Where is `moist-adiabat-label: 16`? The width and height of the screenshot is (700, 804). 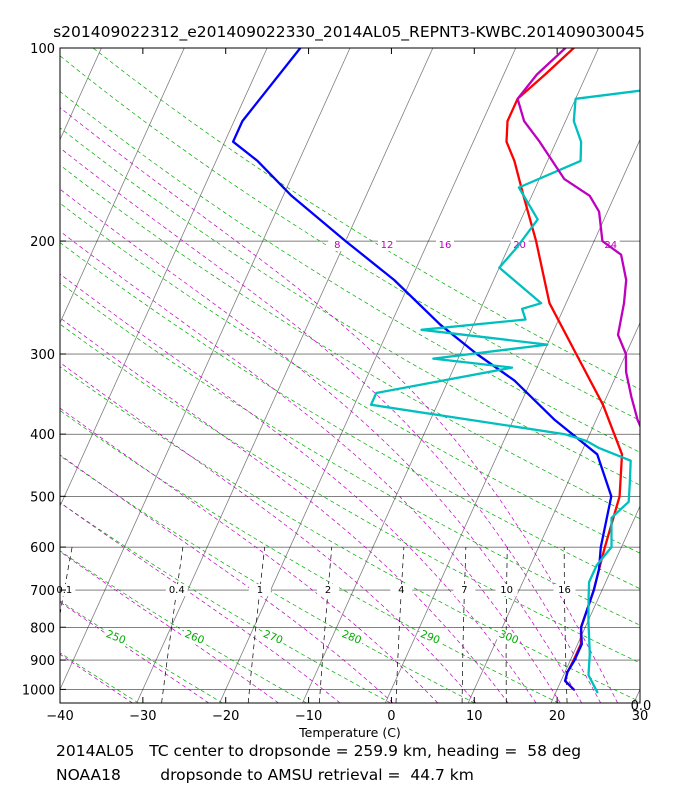
moist-adiabat-label: 16 is located at coordinates (445, 245).